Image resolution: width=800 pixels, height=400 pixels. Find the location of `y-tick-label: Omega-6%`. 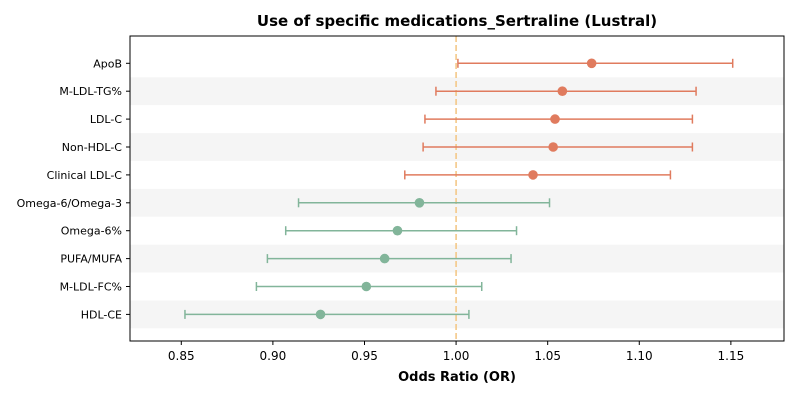

y-tick-label: Omega-6% is located at coordinates (91, 231).